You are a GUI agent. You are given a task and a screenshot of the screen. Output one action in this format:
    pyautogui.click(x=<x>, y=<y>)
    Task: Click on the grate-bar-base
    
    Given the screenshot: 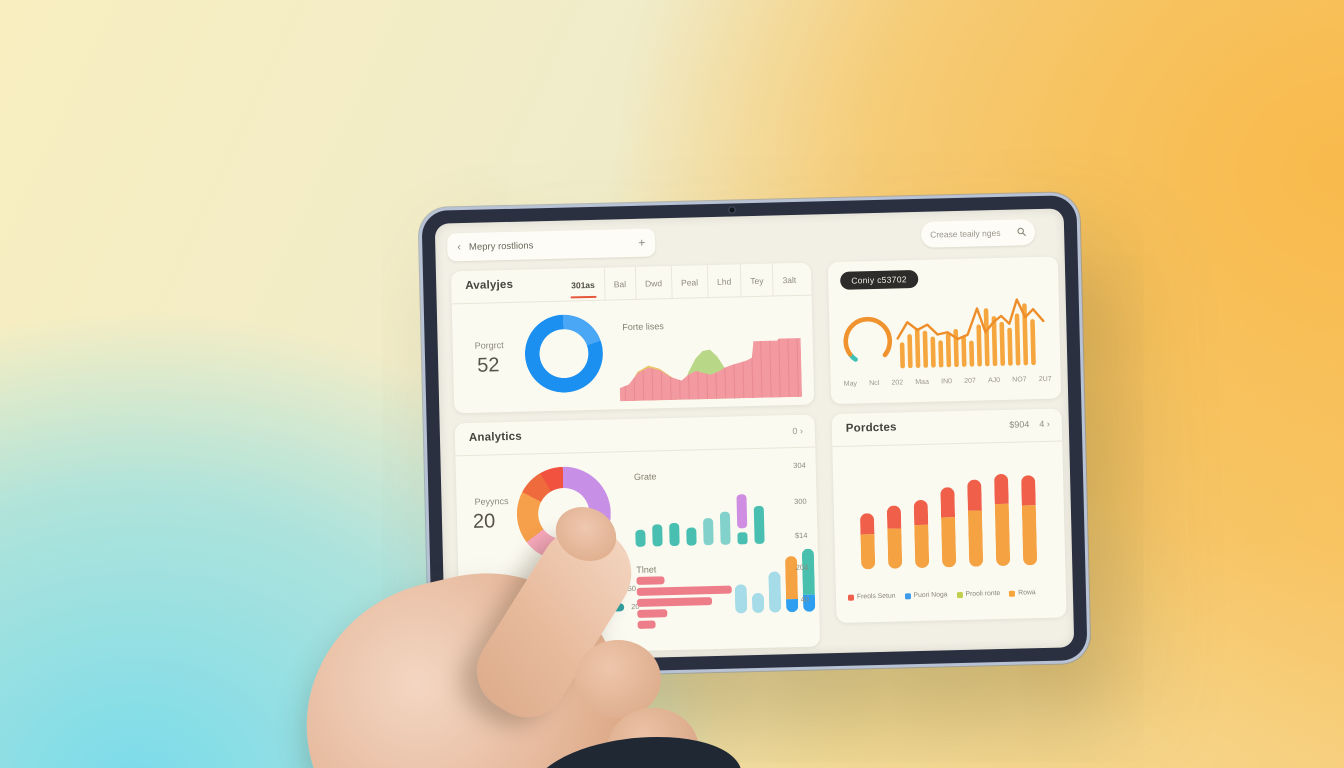 What is the action you would take?
    pyautogui.click(x=742, y=538)
    